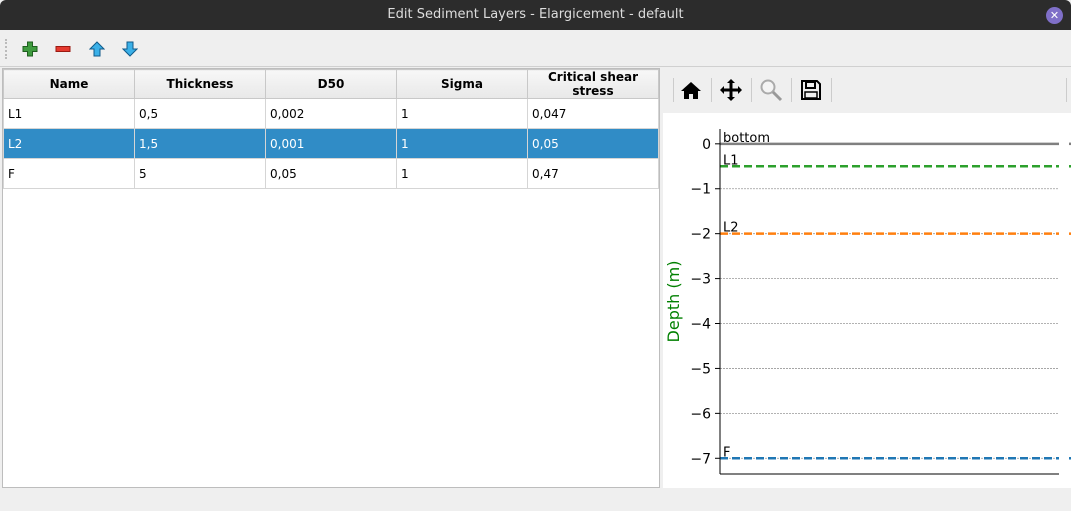 The width and height of the screenshot is (1071, 511). What do you see at coordinates (700, 459) in the screenshot?
I see `y-tick-label: −7` at bounding box center [700, 459].